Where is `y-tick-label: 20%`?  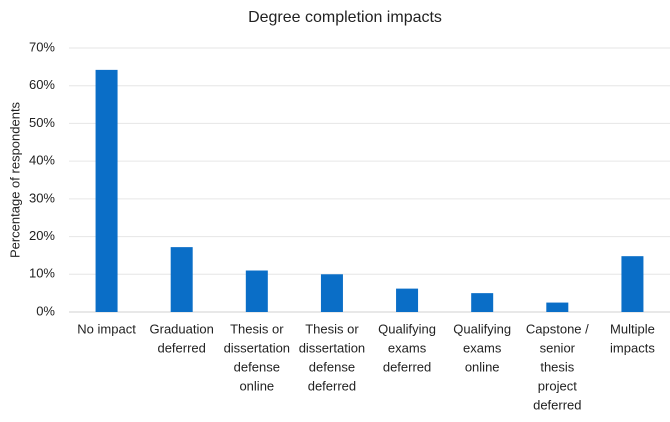
y-tick-label: 20% is located at coordinates (42, 235).